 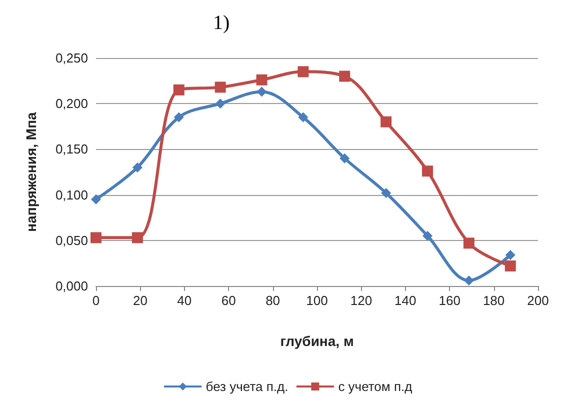 I want to click on x-tick-label: 140, so click(x=405, y=300).